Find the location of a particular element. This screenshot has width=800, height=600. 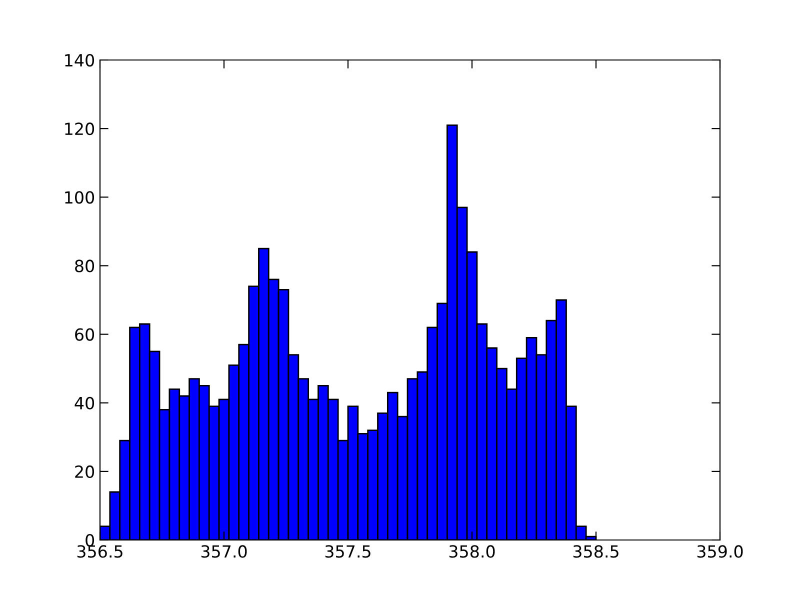

x-tick-label: 356.5 is located at coordinates (99, 551).